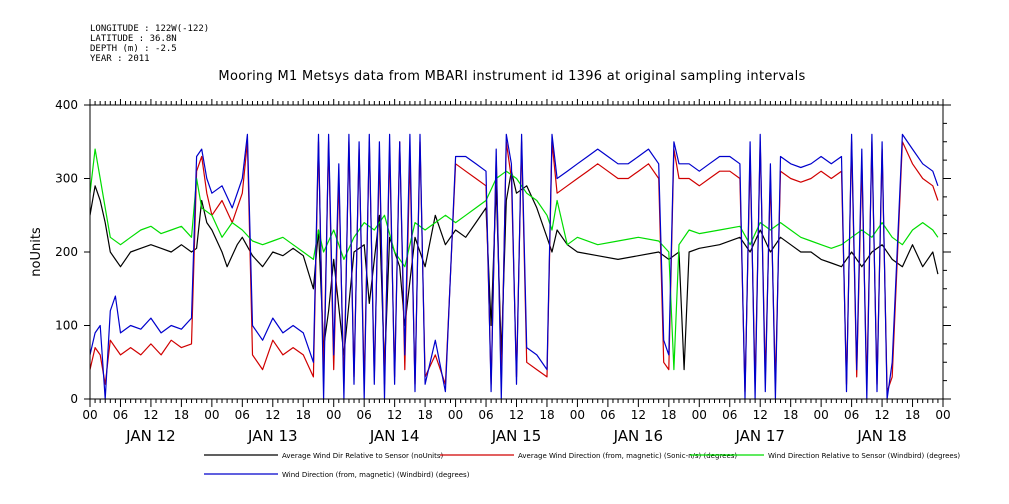 The image size is (1009, 504). Describe the element at coordinates (638, 436) in the screenshot. I see `x-day-label: JAN 16` at that location.